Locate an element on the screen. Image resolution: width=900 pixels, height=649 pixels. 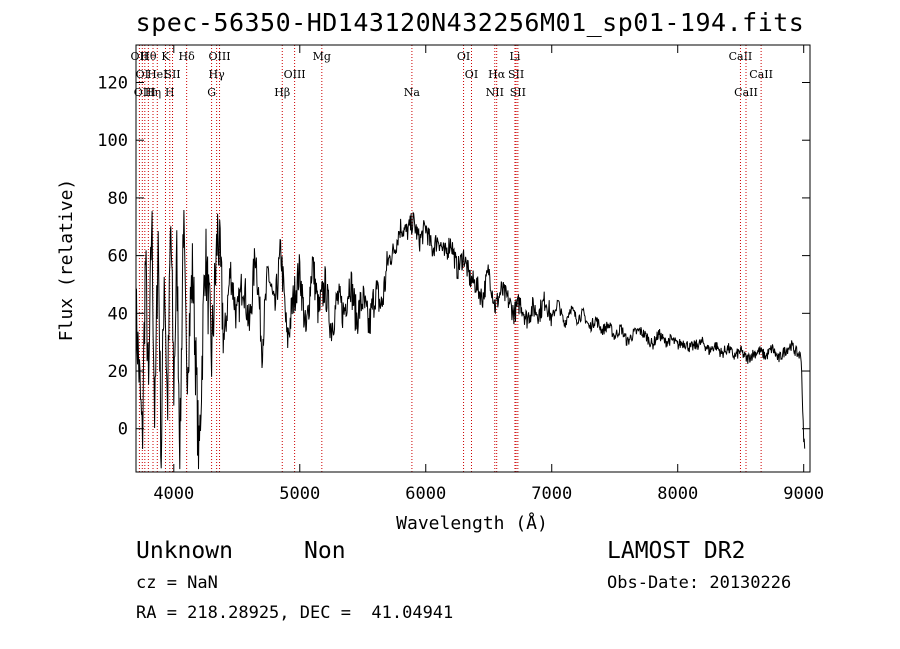
line-marker-label: Hγ is located at coordinates (217, 74).